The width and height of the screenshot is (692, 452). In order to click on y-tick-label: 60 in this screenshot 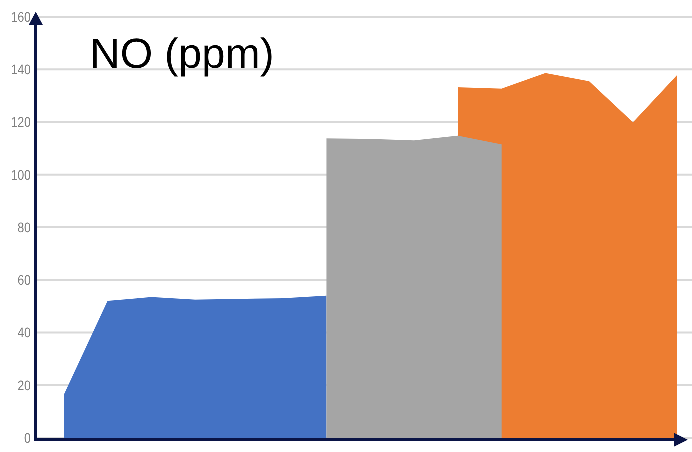, I will do `click(24, 280)`.